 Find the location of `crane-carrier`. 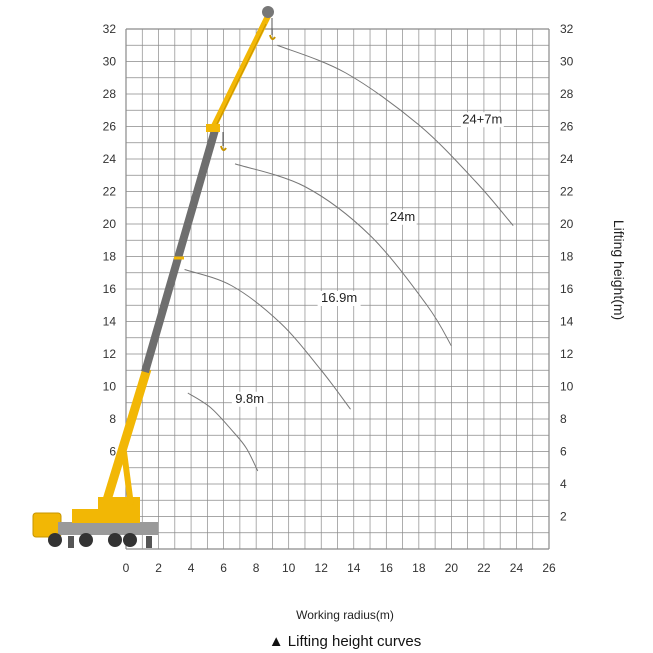

crane-carrier is located at coordinates (108, 528).